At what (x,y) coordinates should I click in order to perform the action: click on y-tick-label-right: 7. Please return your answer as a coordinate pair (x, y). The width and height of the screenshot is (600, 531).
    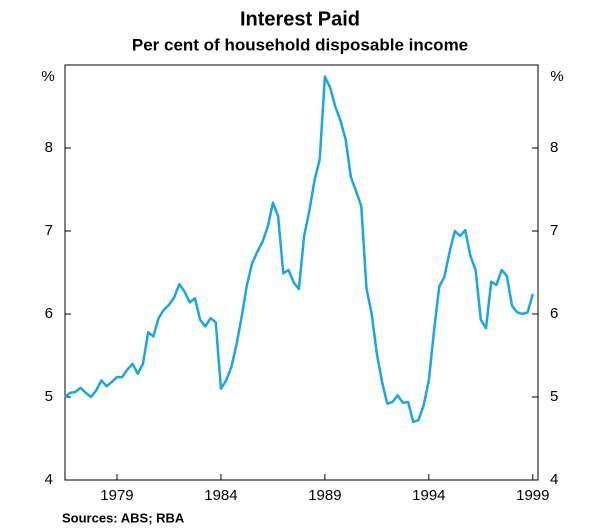
    Looking at the image, I should click on (554, 230).